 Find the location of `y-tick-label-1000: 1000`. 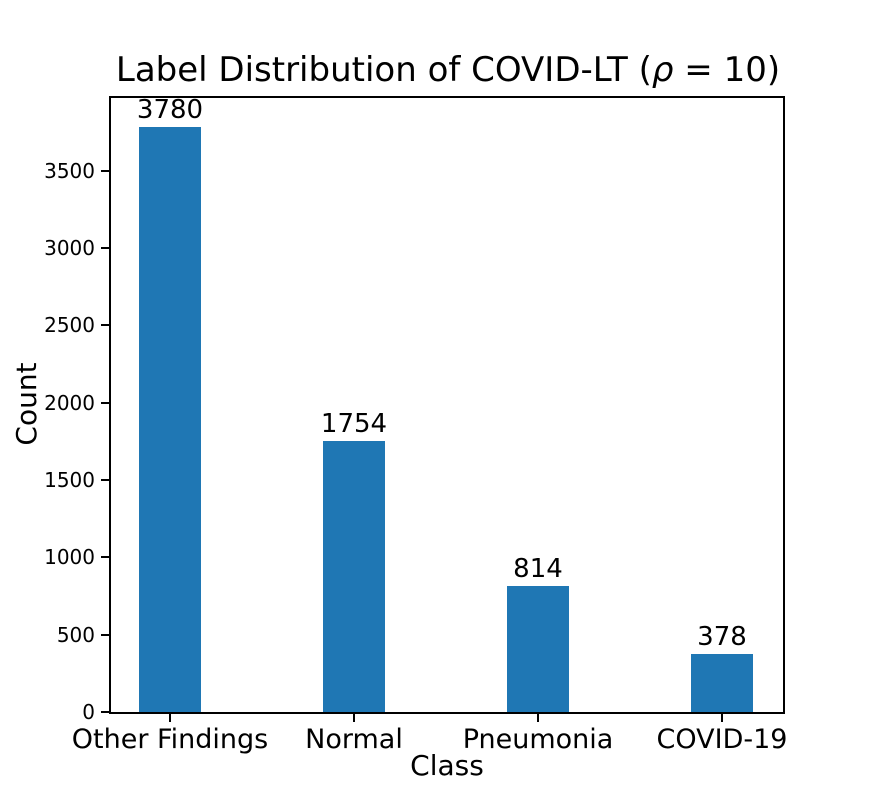

y-tick-label-1000: 1000 is located at coordinates (69, 557).